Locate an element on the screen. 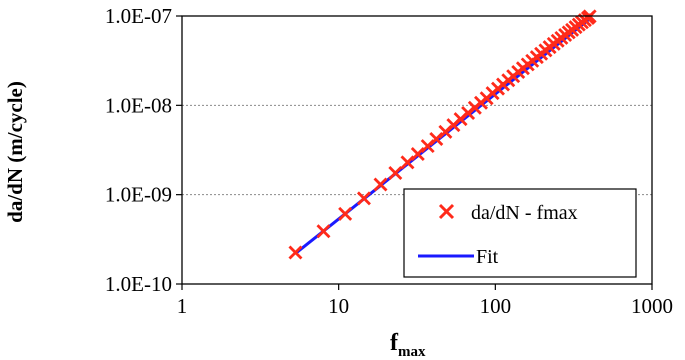 This screenshot has width=685, height=360. x-tick-label: 1 is located at coordinates (182, 306).